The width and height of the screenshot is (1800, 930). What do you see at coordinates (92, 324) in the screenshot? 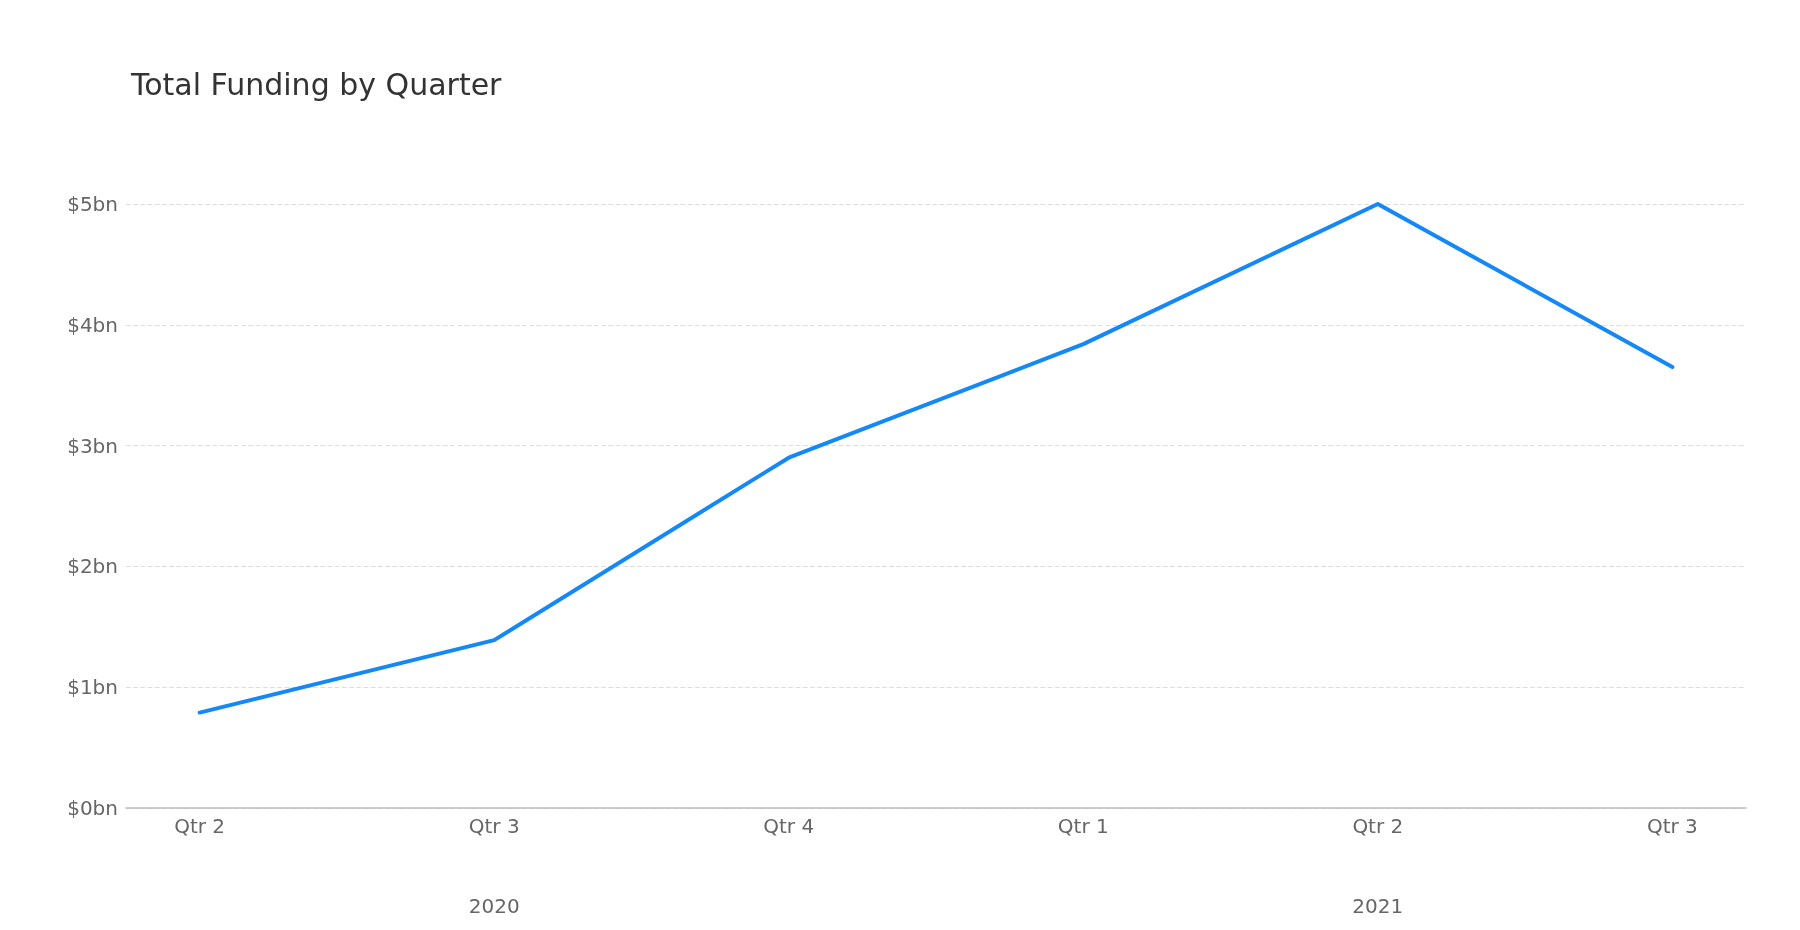
I see `y-tick-label: $4bn` at bounding box center [92, 324].